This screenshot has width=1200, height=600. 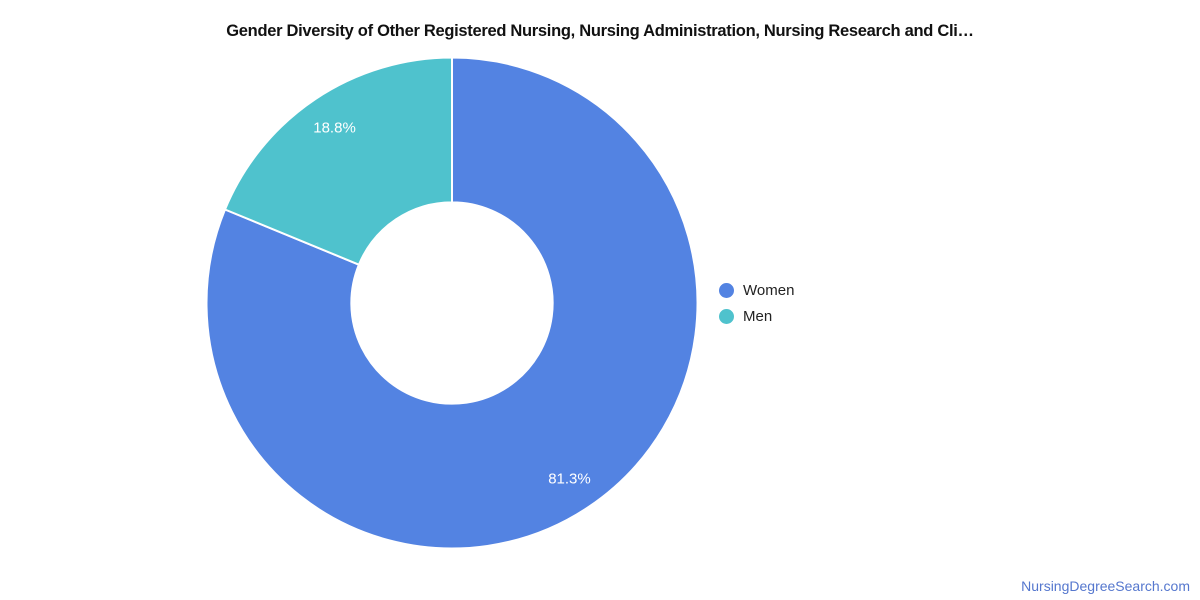 What do you see at coordinates (338, 161) in the screenshot?
I see `slice-men` at bounding box center [338, 161].